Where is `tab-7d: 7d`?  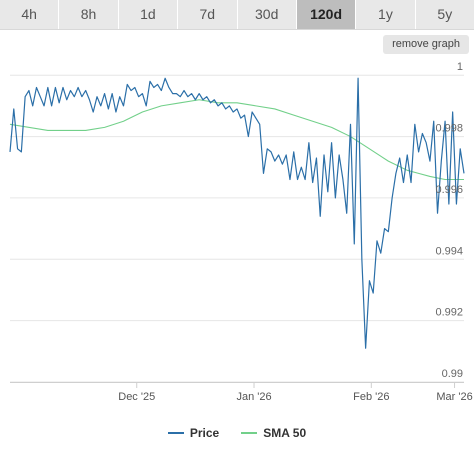
tab-7d: 7d is located at coordinates (208, 14).